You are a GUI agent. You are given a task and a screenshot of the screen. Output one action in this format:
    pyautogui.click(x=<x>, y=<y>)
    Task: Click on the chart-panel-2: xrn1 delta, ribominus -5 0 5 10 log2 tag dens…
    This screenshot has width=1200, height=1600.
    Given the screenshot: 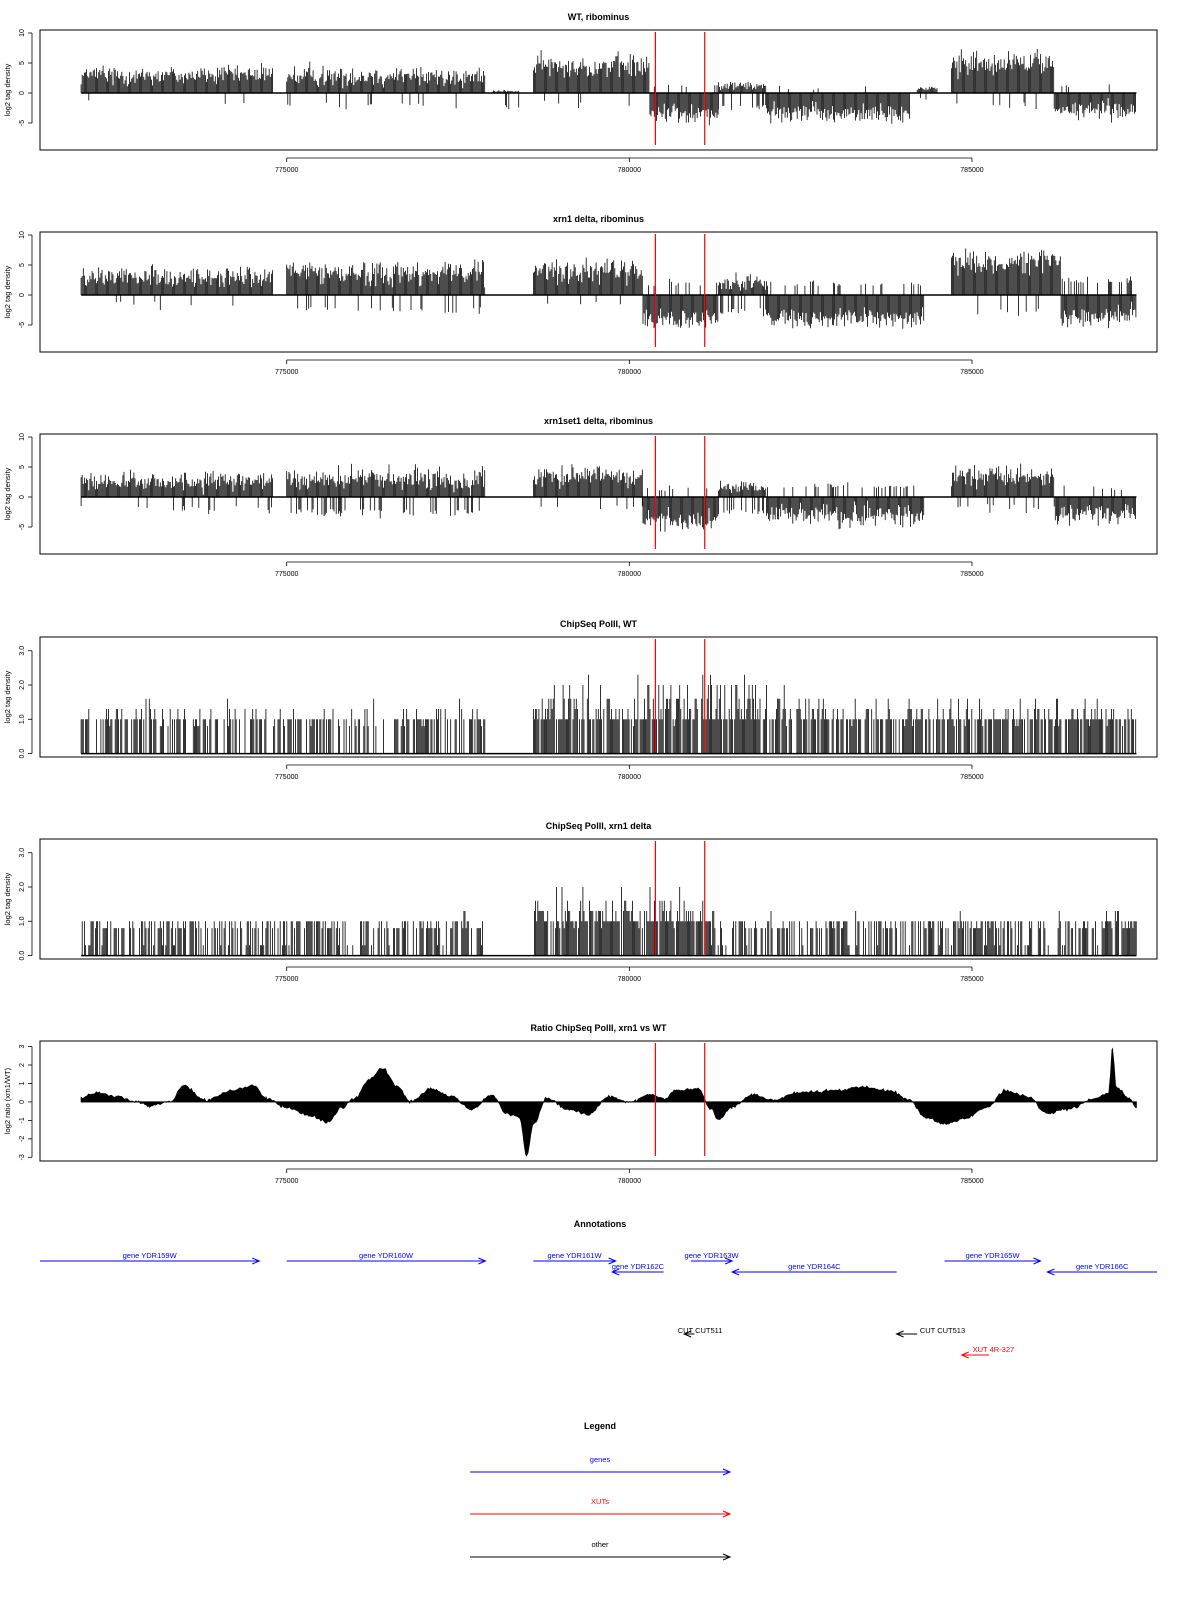 What is the action you would take?
    pyautogui.click(x=580, y=295)
    